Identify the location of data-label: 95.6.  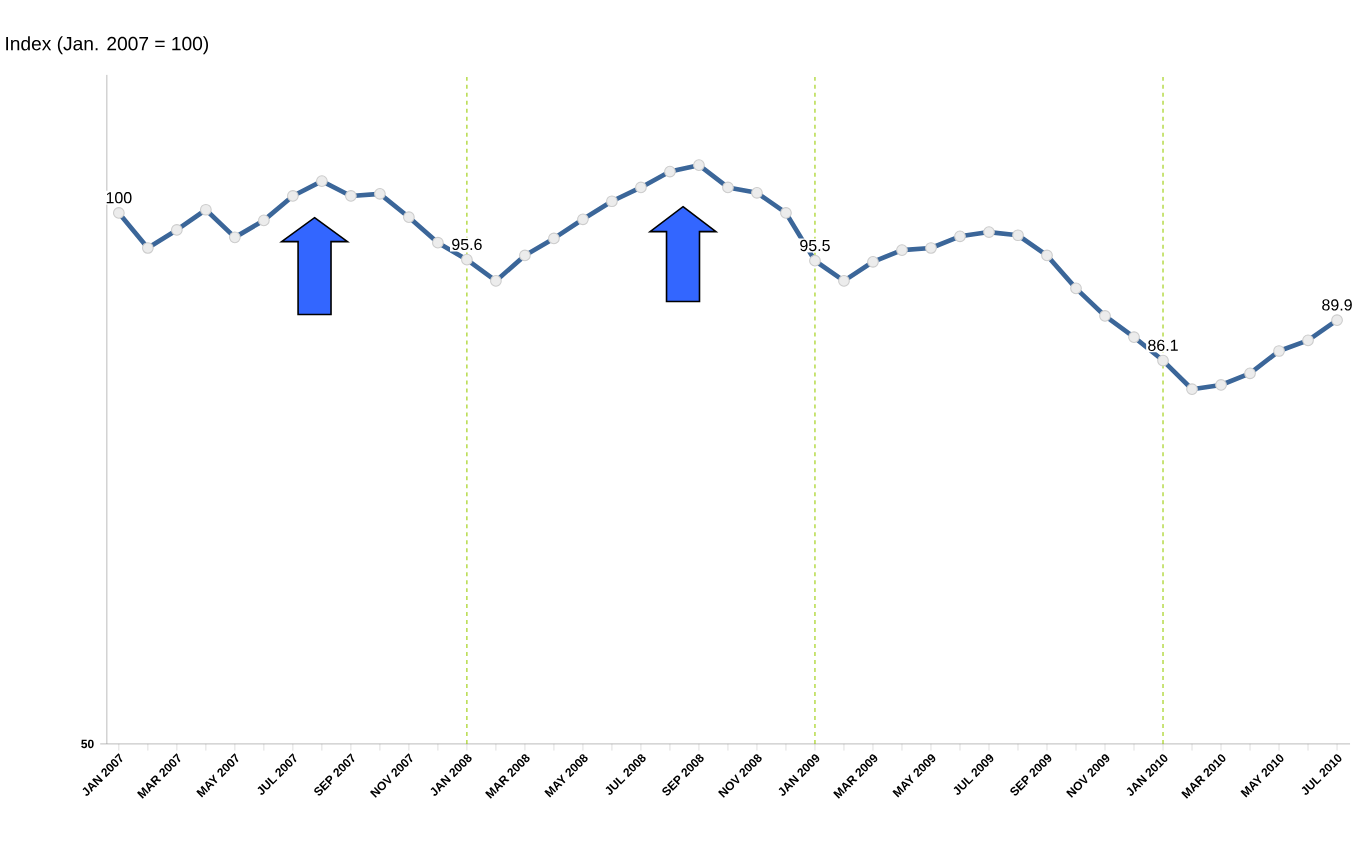
(467, 244).